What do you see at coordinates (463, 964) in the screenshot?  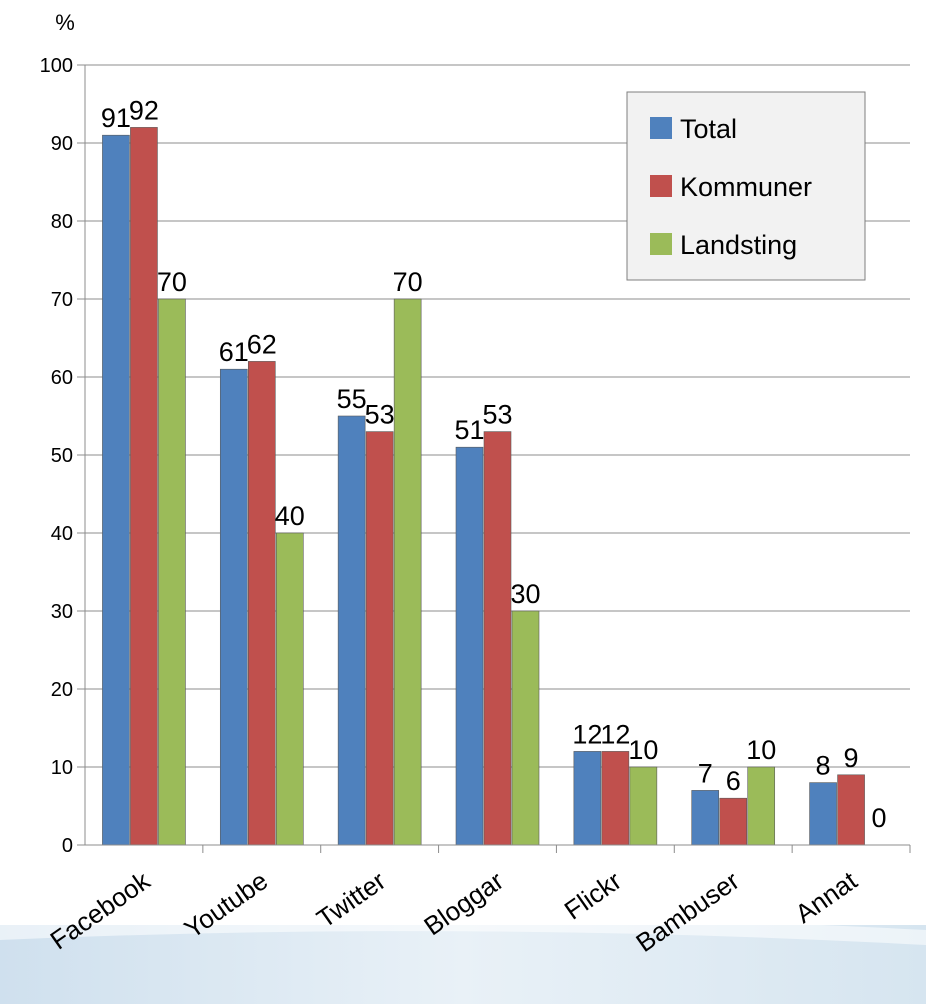 I see `footer-banner` at bounding box center [463, 964].